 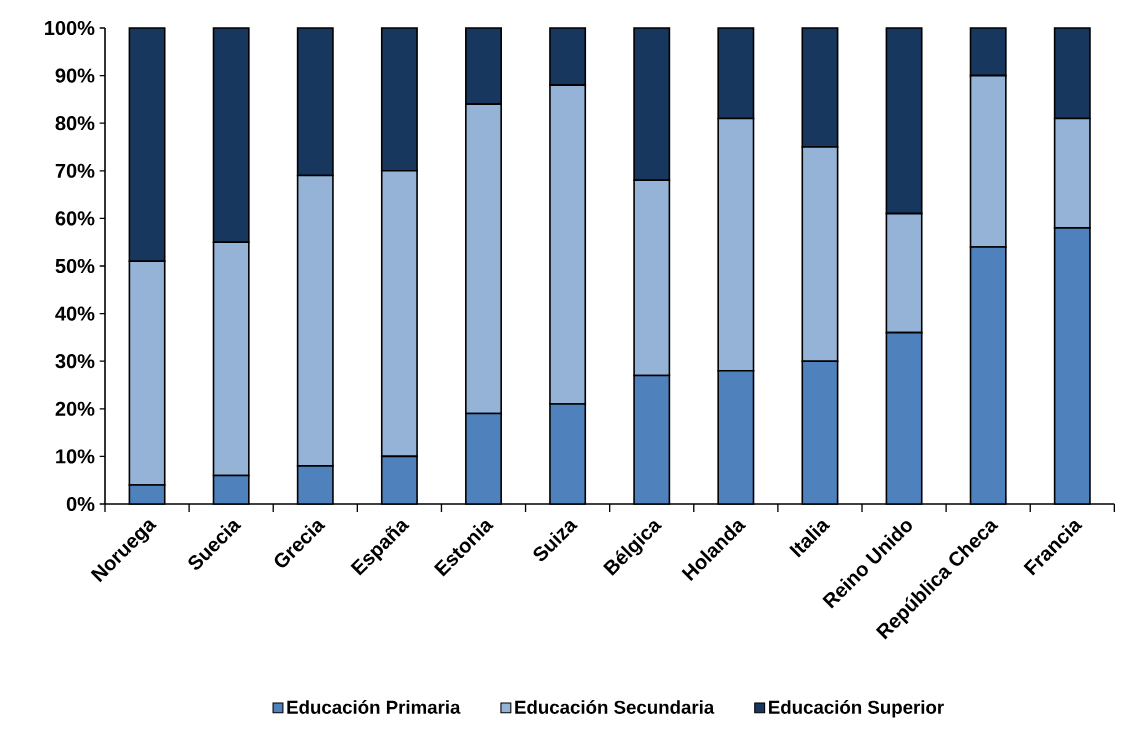 What do you see at coordinates (80, 504) in the screenshot?
I see `y-tick-label: 0%` at bounding box center [80, 504].